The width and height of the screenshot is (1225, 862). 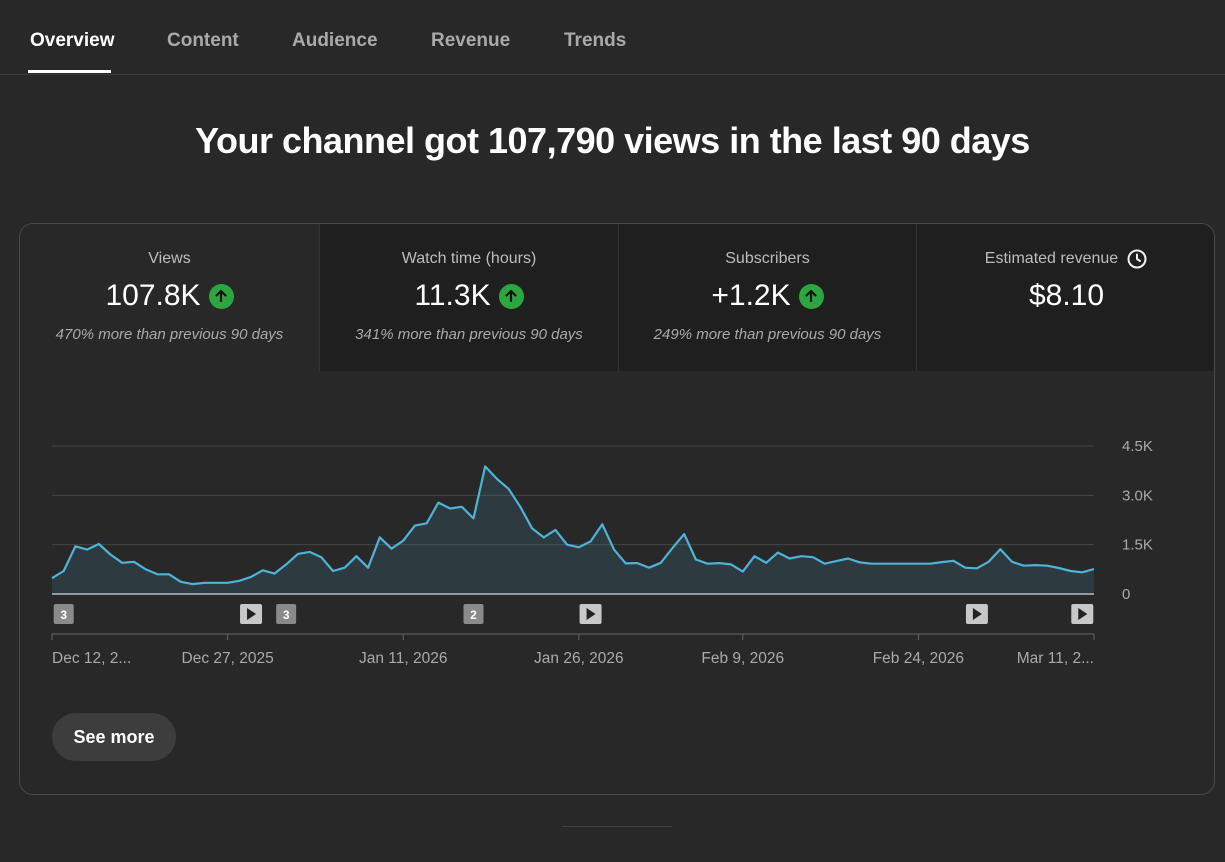 What do you see at coordinates (595, 40) in the screenshot?
I see `tab-trends: Trends` at bounding box center [595, 40].